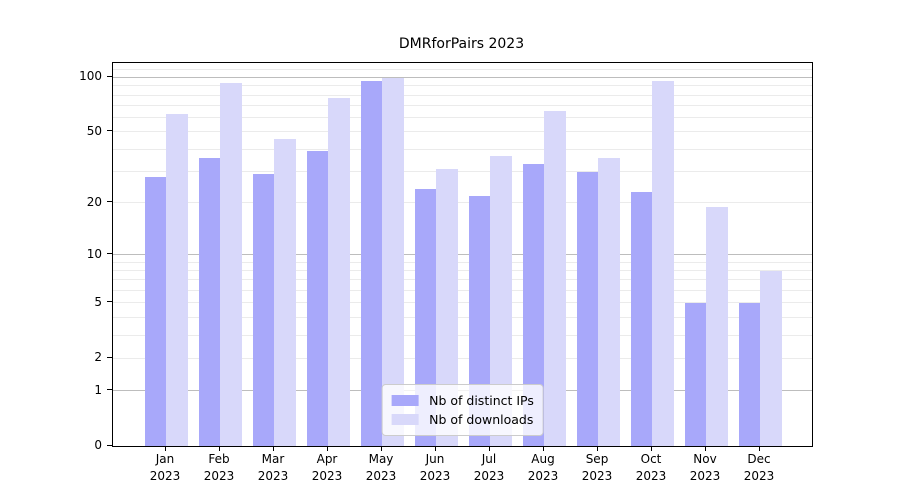  What do you see at coordinates (90, 76) in the screenshot?
I see `y-tick-label: 100` at bounding box center [90, 76].